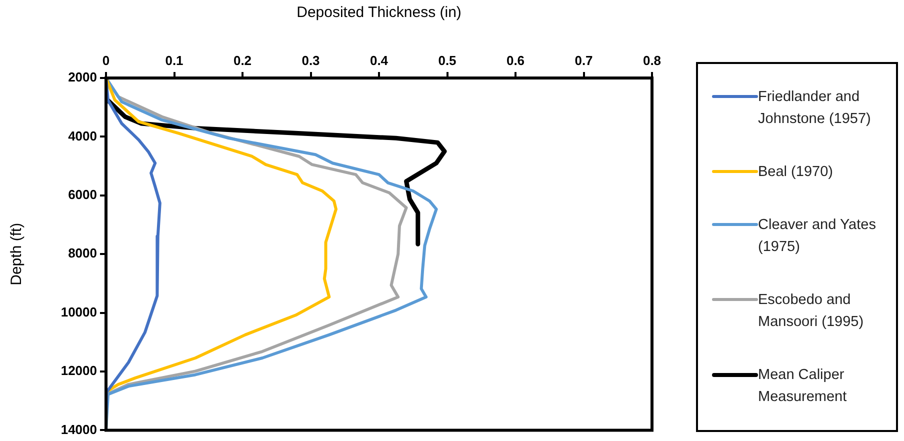 The height and width of the screenshot is (441, 904). I want to click on x-tick-label: 0.2, so click(242, 60).